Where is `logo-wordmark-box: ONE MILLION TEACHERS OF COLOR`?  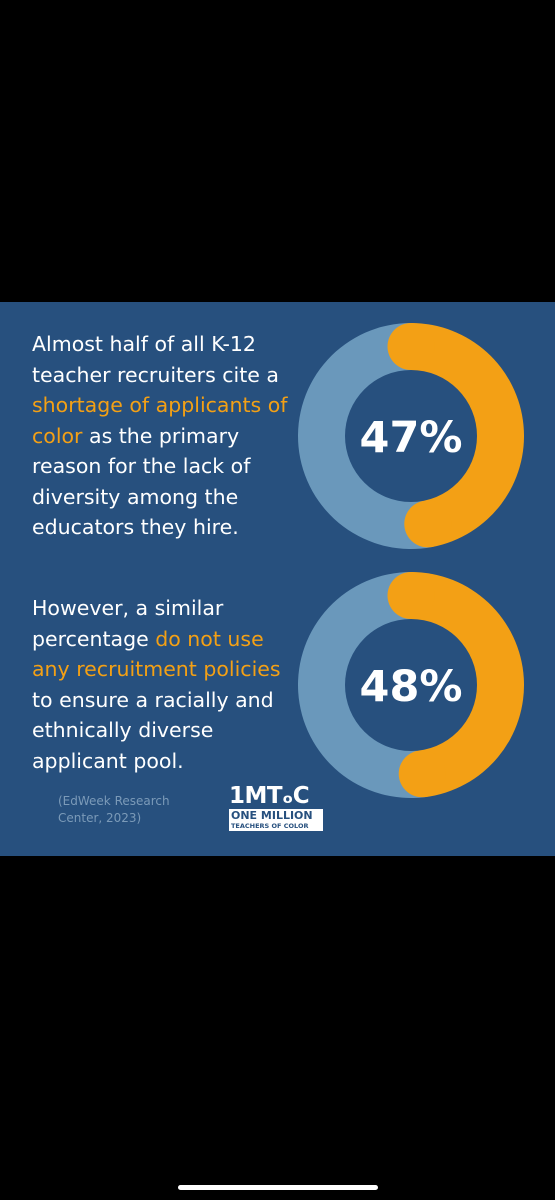 logo-wordmark-box: ONE MILLION TEACHERS OF COLOR is located at coordinates (276, 820).